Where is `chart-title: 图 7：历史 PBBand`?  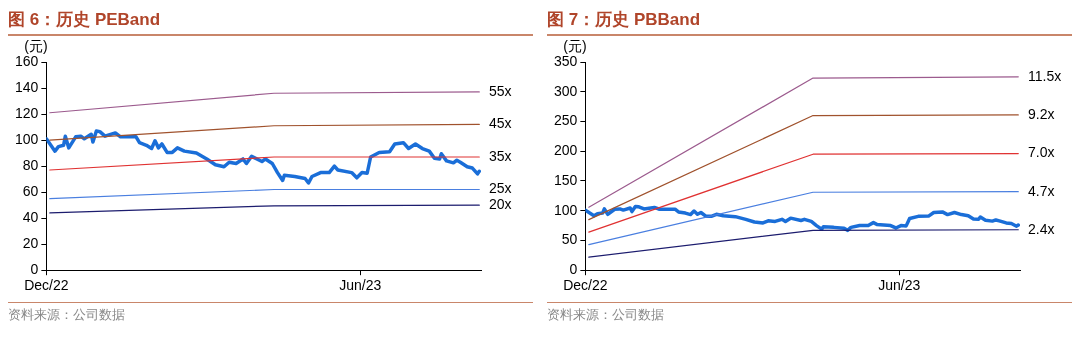
chart-title: 图 7：历史 PBBand is located at coordinates (809, 22).